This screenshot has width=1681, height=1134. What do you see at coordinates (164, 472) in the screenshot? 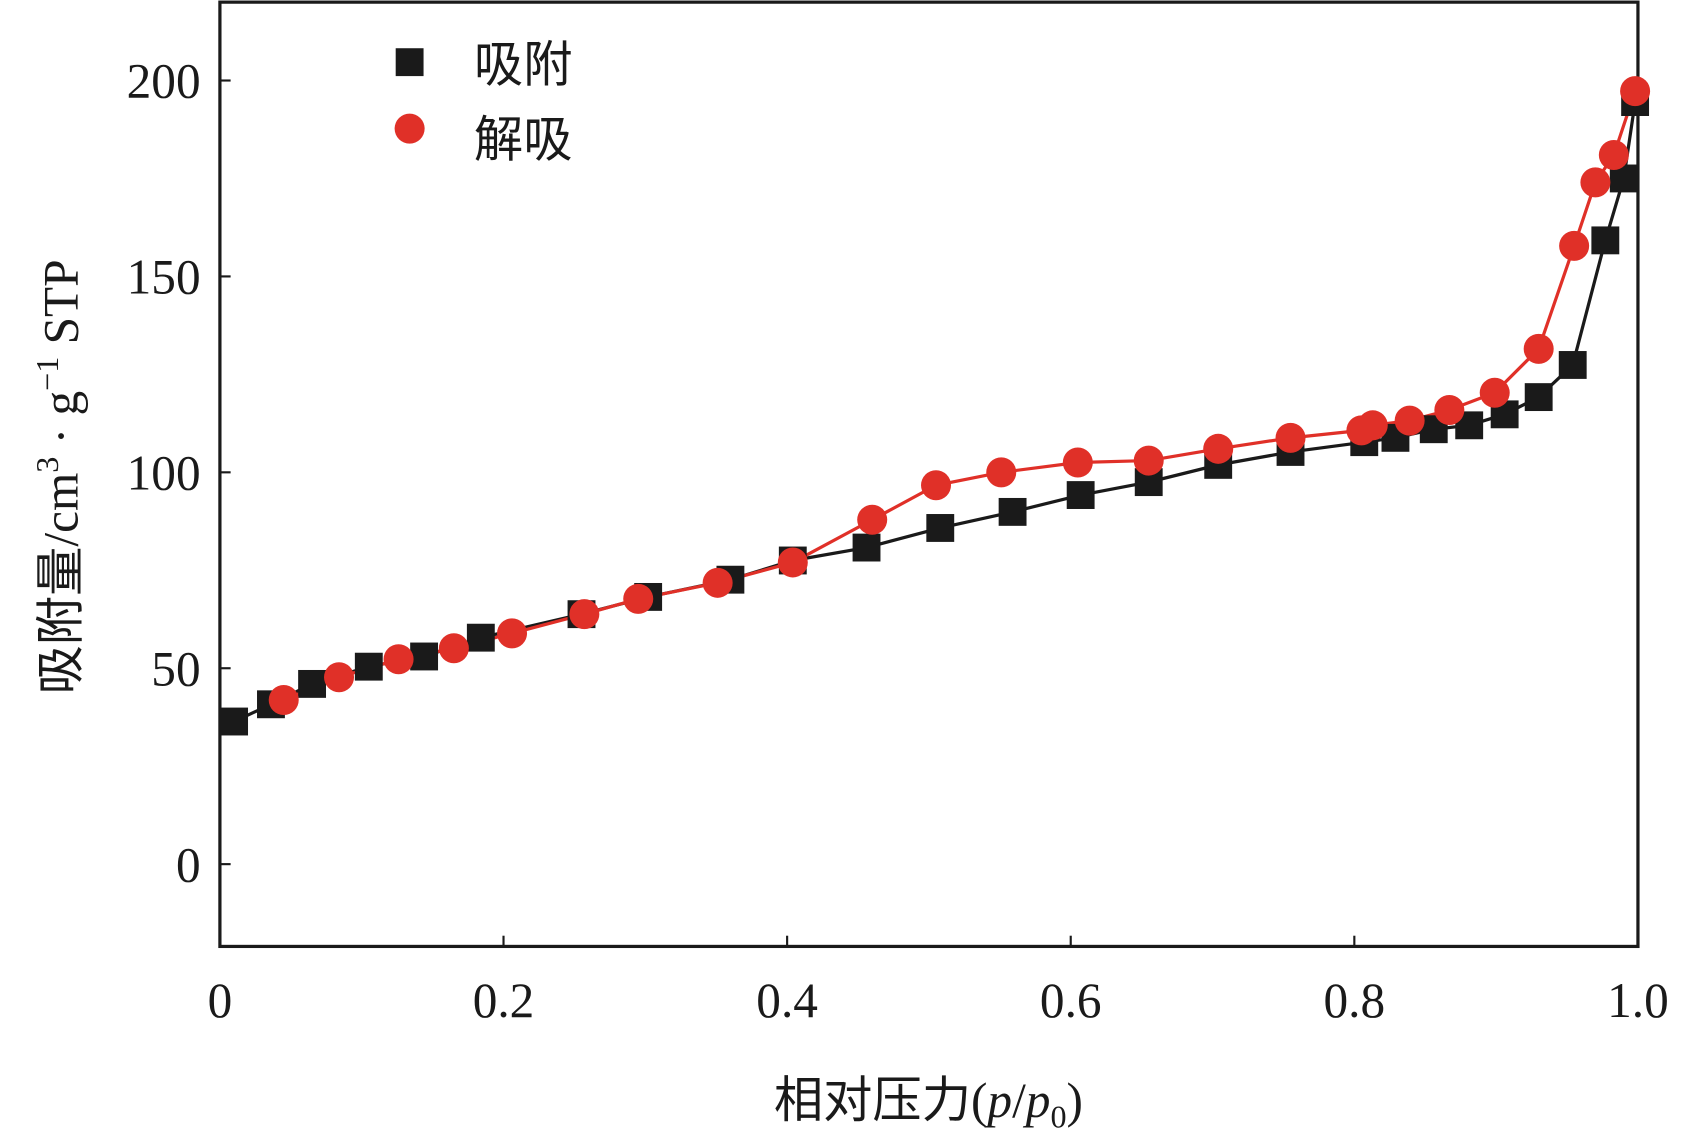
I see `y-tick-label: 100` at bounding box center [164, 472].